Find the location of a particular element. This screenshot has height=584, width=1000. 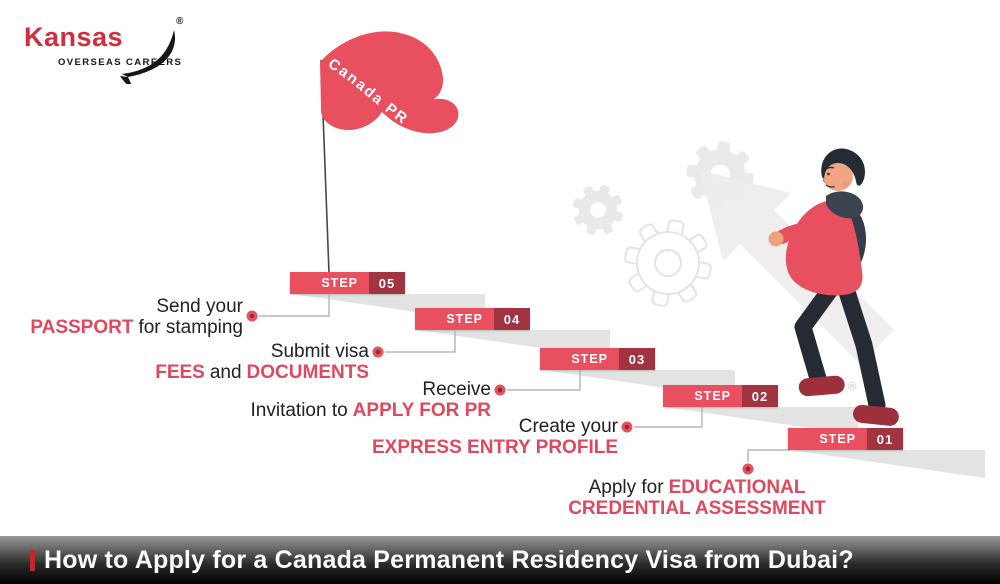

label-text: Submit visa is located at coordinates (319, 351).